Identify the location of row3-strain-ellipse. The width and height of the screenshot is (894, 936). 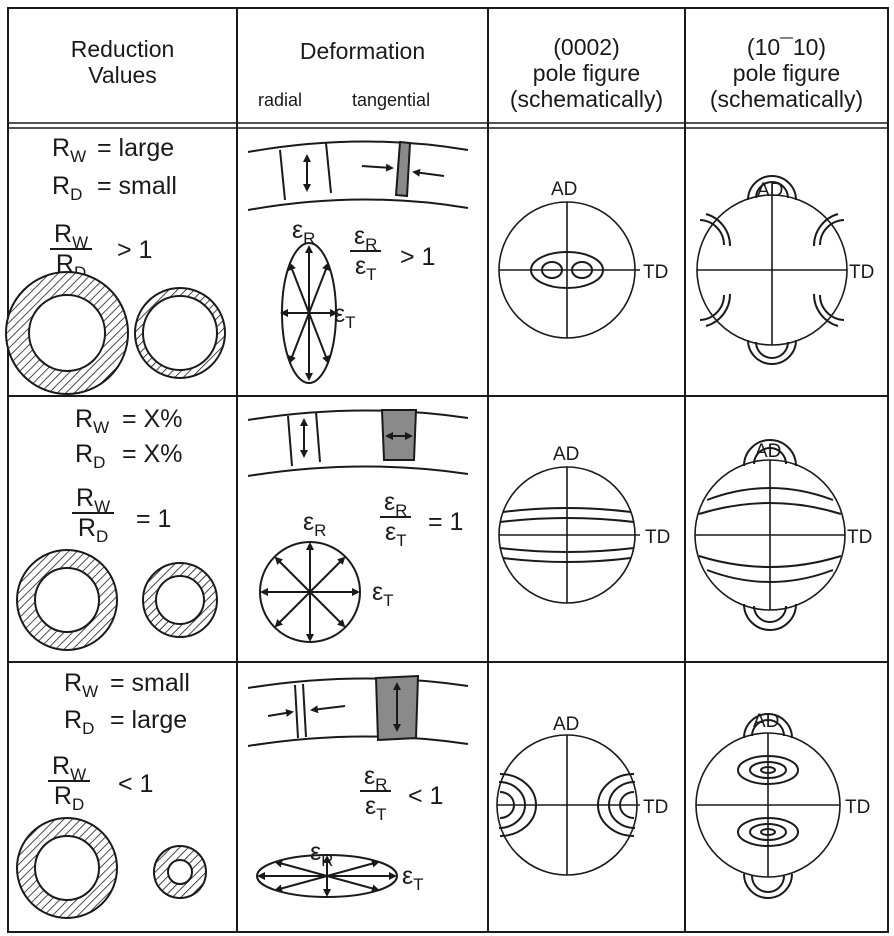
(327, 876).